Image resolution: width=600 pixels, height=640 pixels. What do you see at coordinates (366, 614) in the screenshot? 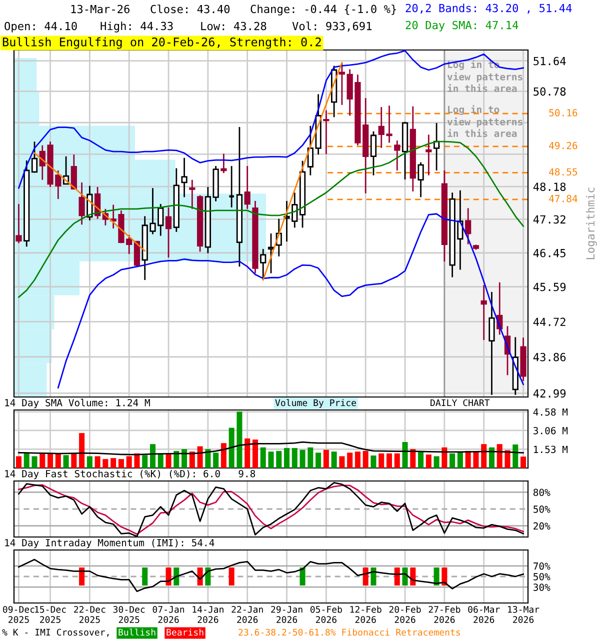
I see `x-tick-label: 12-Feb 2026` at bounding box center [366, 614].